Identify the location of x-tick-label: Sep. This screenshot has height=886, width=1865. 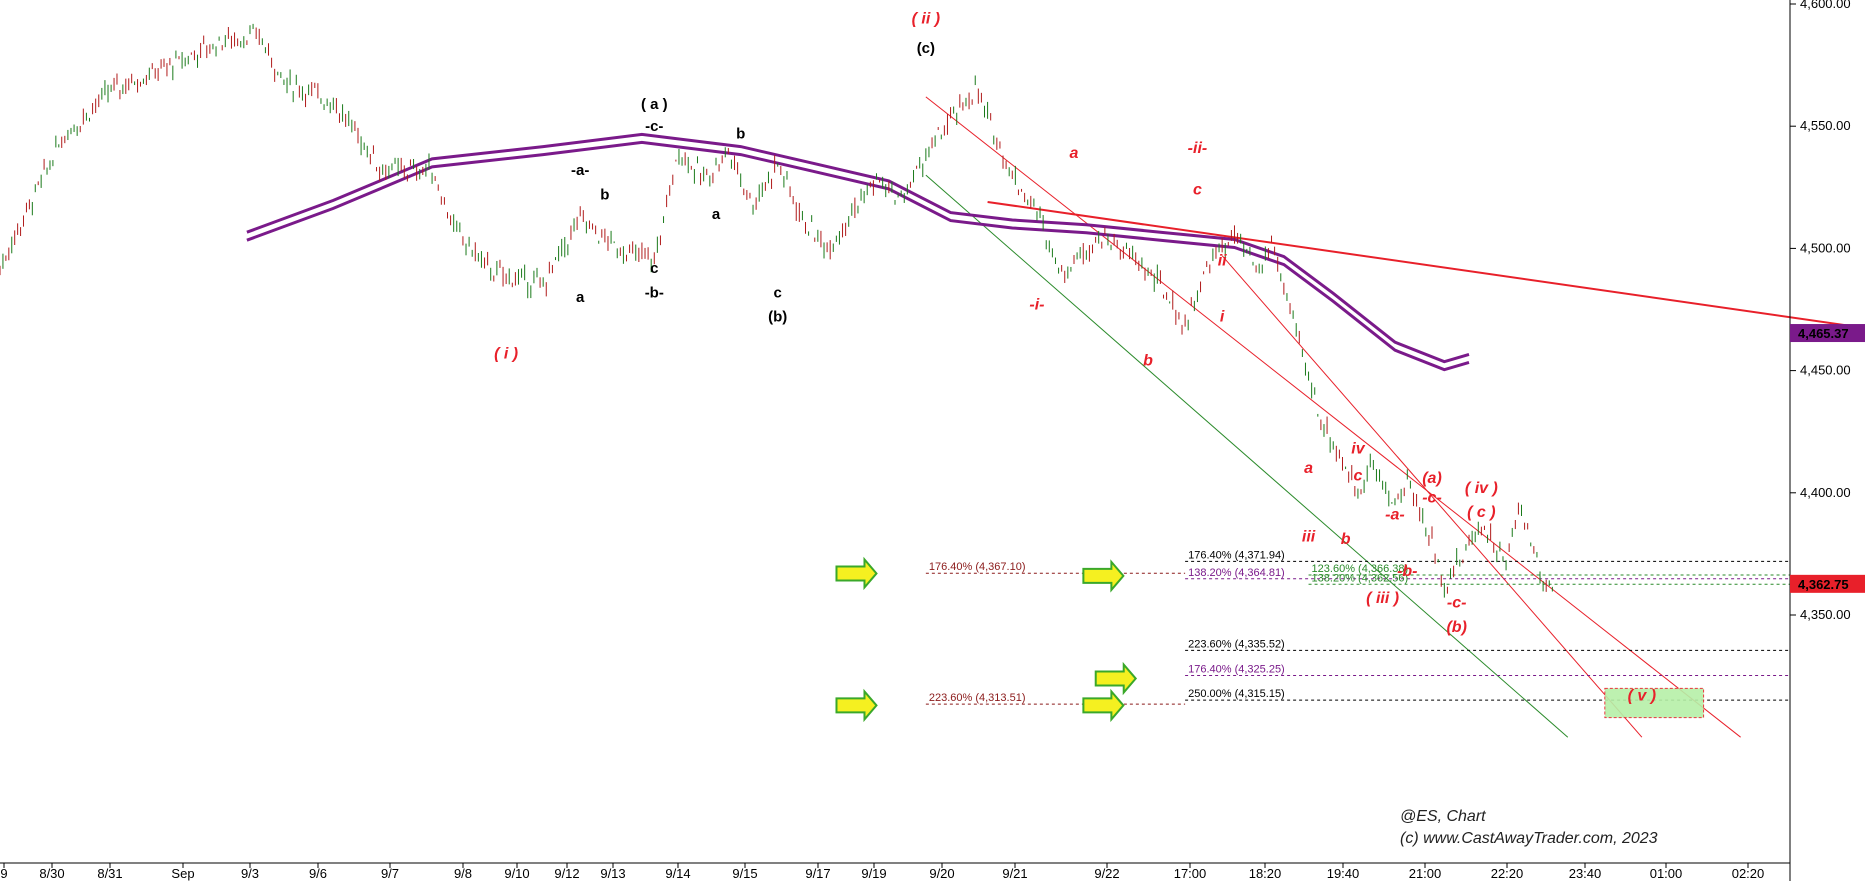
(182, 873).